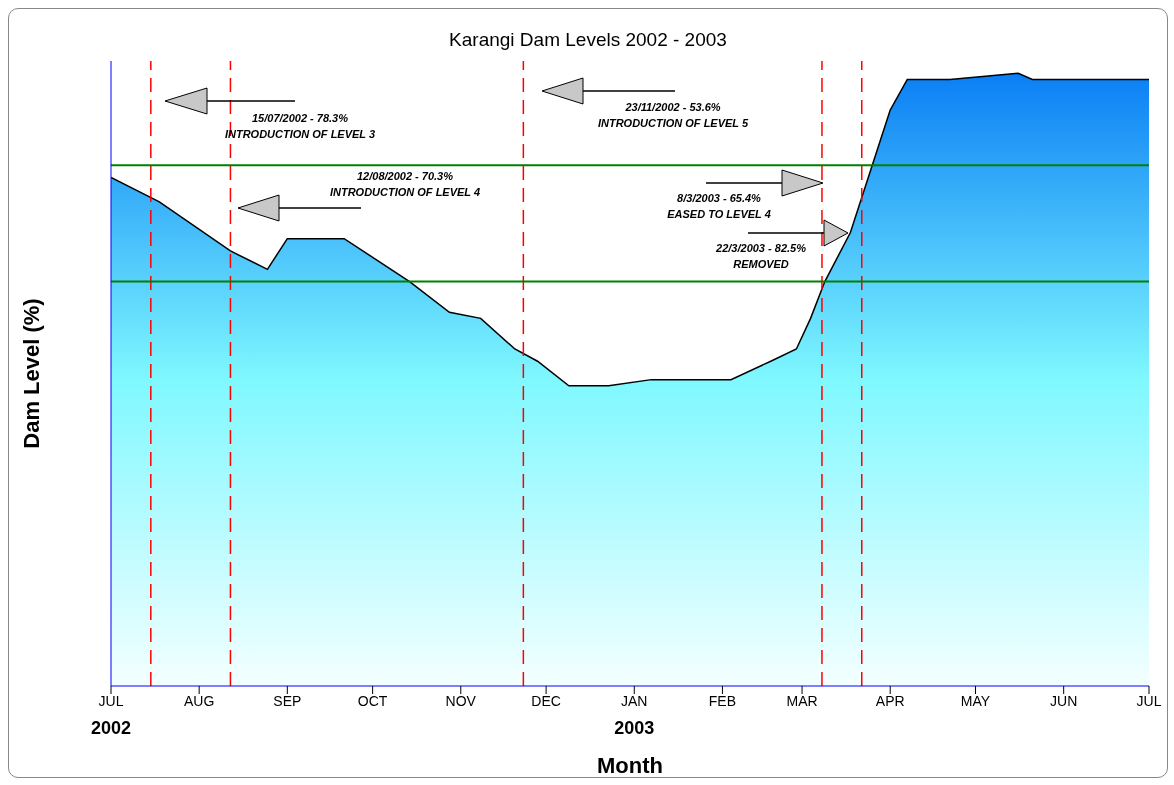 This screenshot has height=785, width=1174. I want to click on x-tick-label: JUL, so click(1149, 701).